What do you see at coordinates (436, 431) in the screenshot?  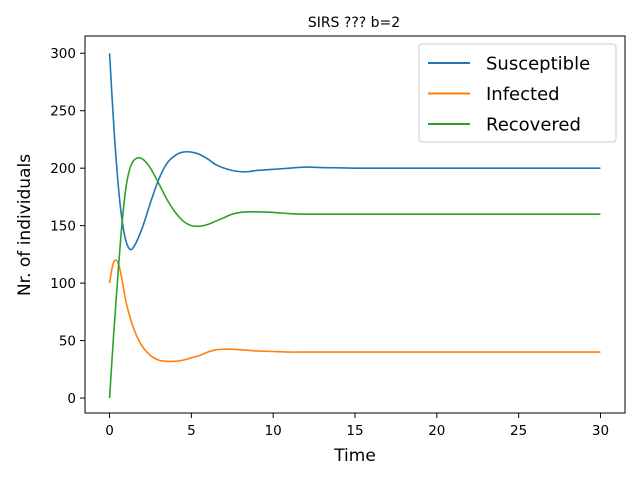 I see `x-tick-label: 20` at bounding box center [436, 431].